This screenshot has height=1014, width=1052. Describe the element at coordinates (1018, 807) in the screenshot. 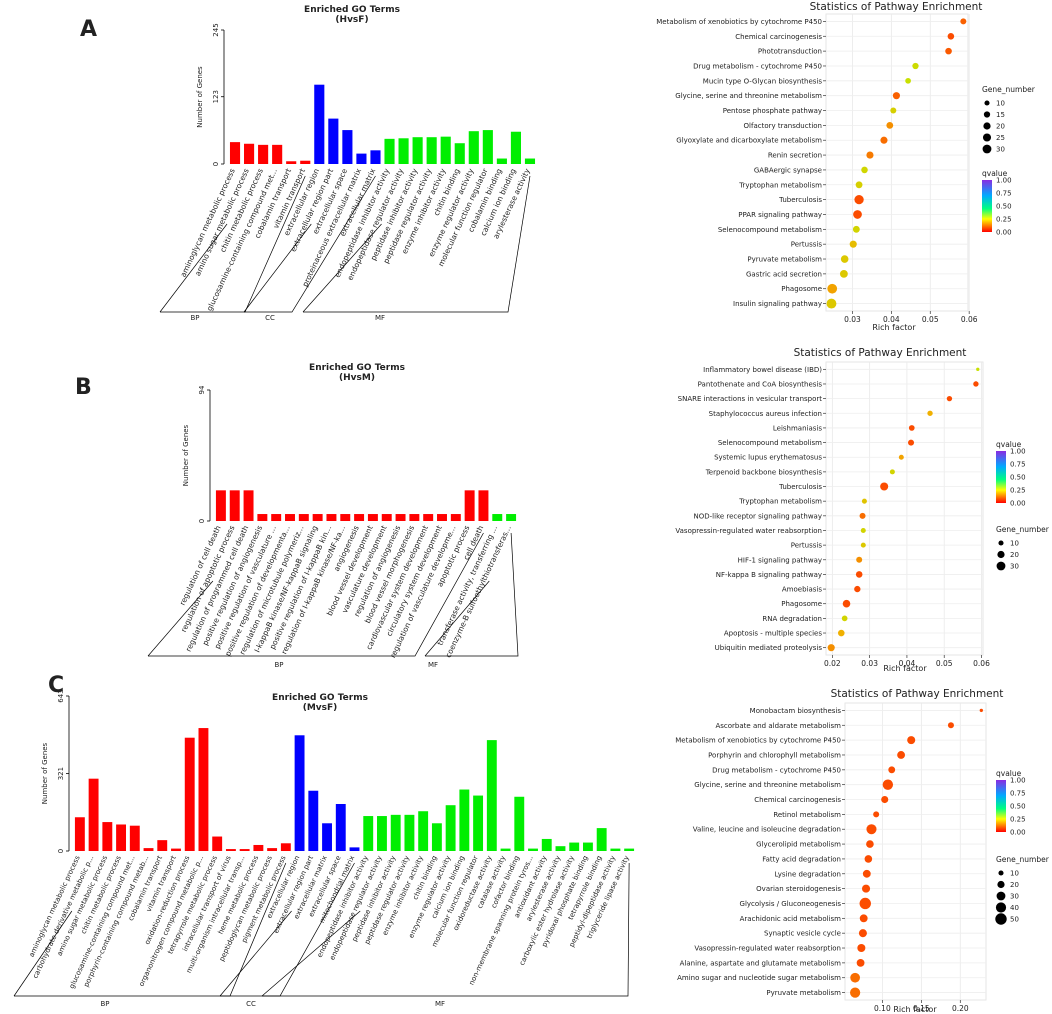

I see `color-legend-label: 0.50` at that location.